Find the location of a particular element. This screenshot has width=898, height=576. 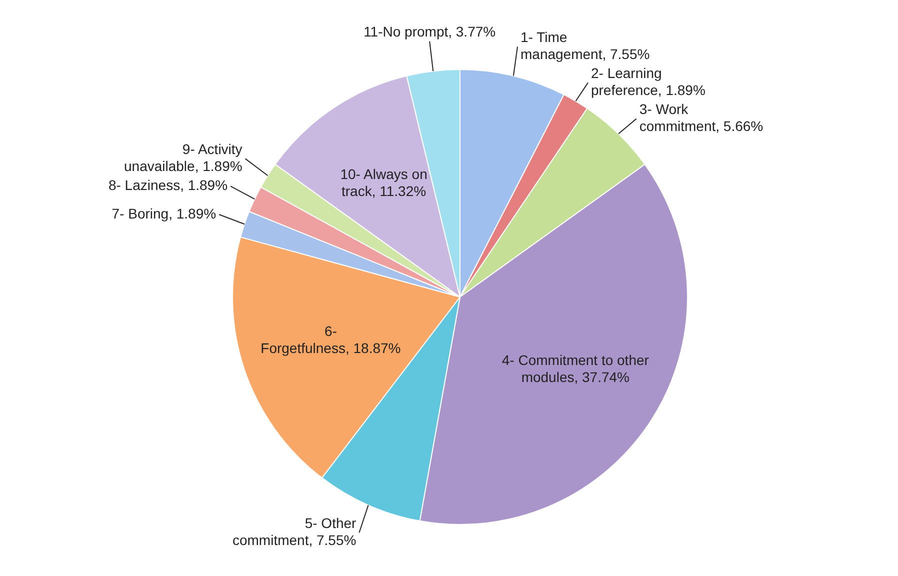

slice-label: 2- Learning preference, 1.89% is located at coordinates (648, 81).